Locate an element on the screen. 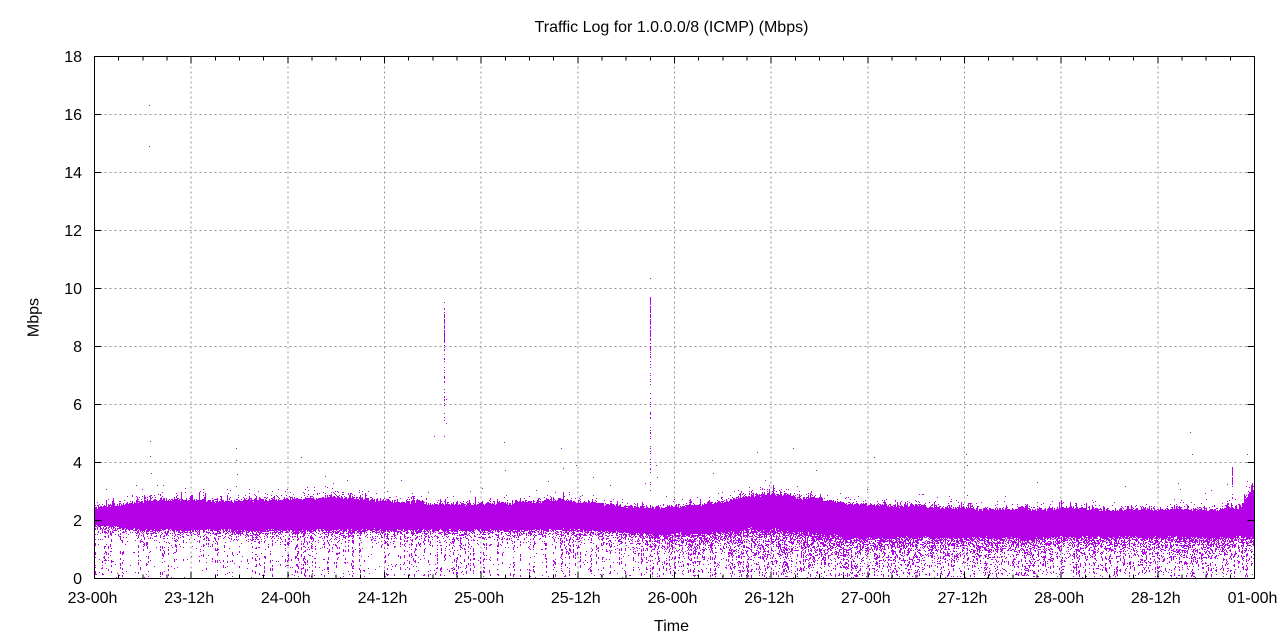 Image resolution: width=1280 pixels, height=640 pixels. svg-text: Time is located at coordinates (671, 626).